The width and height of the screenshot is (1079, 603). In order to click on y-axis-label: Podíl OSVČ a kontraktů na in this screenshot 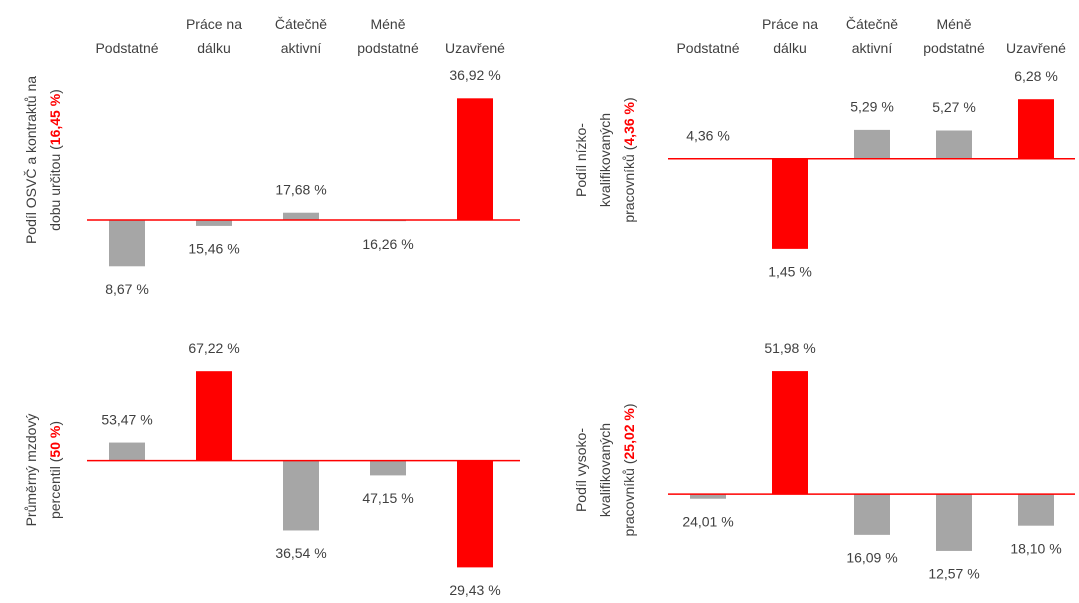, I will do `click(31, 160)`.